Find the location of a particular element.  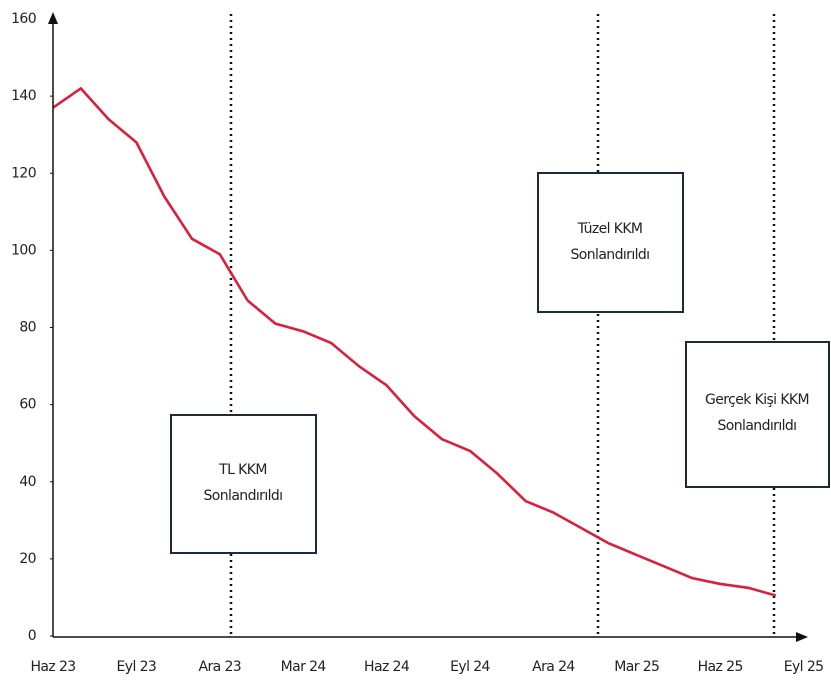

annotation-text: Tüzel KKM is located at coordinates (610, 229).